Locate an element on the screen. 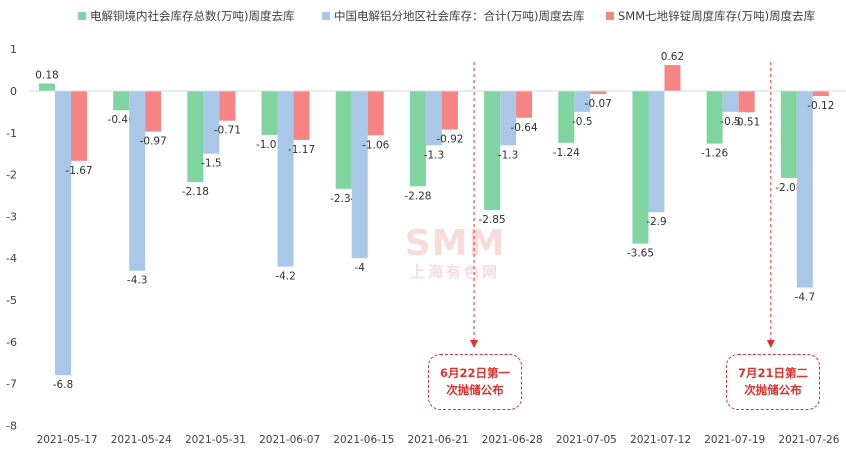 Image resolution: width=846 pixels, height=460 pixels. legend-swatch-zinc is located at coordinates (610, 16).